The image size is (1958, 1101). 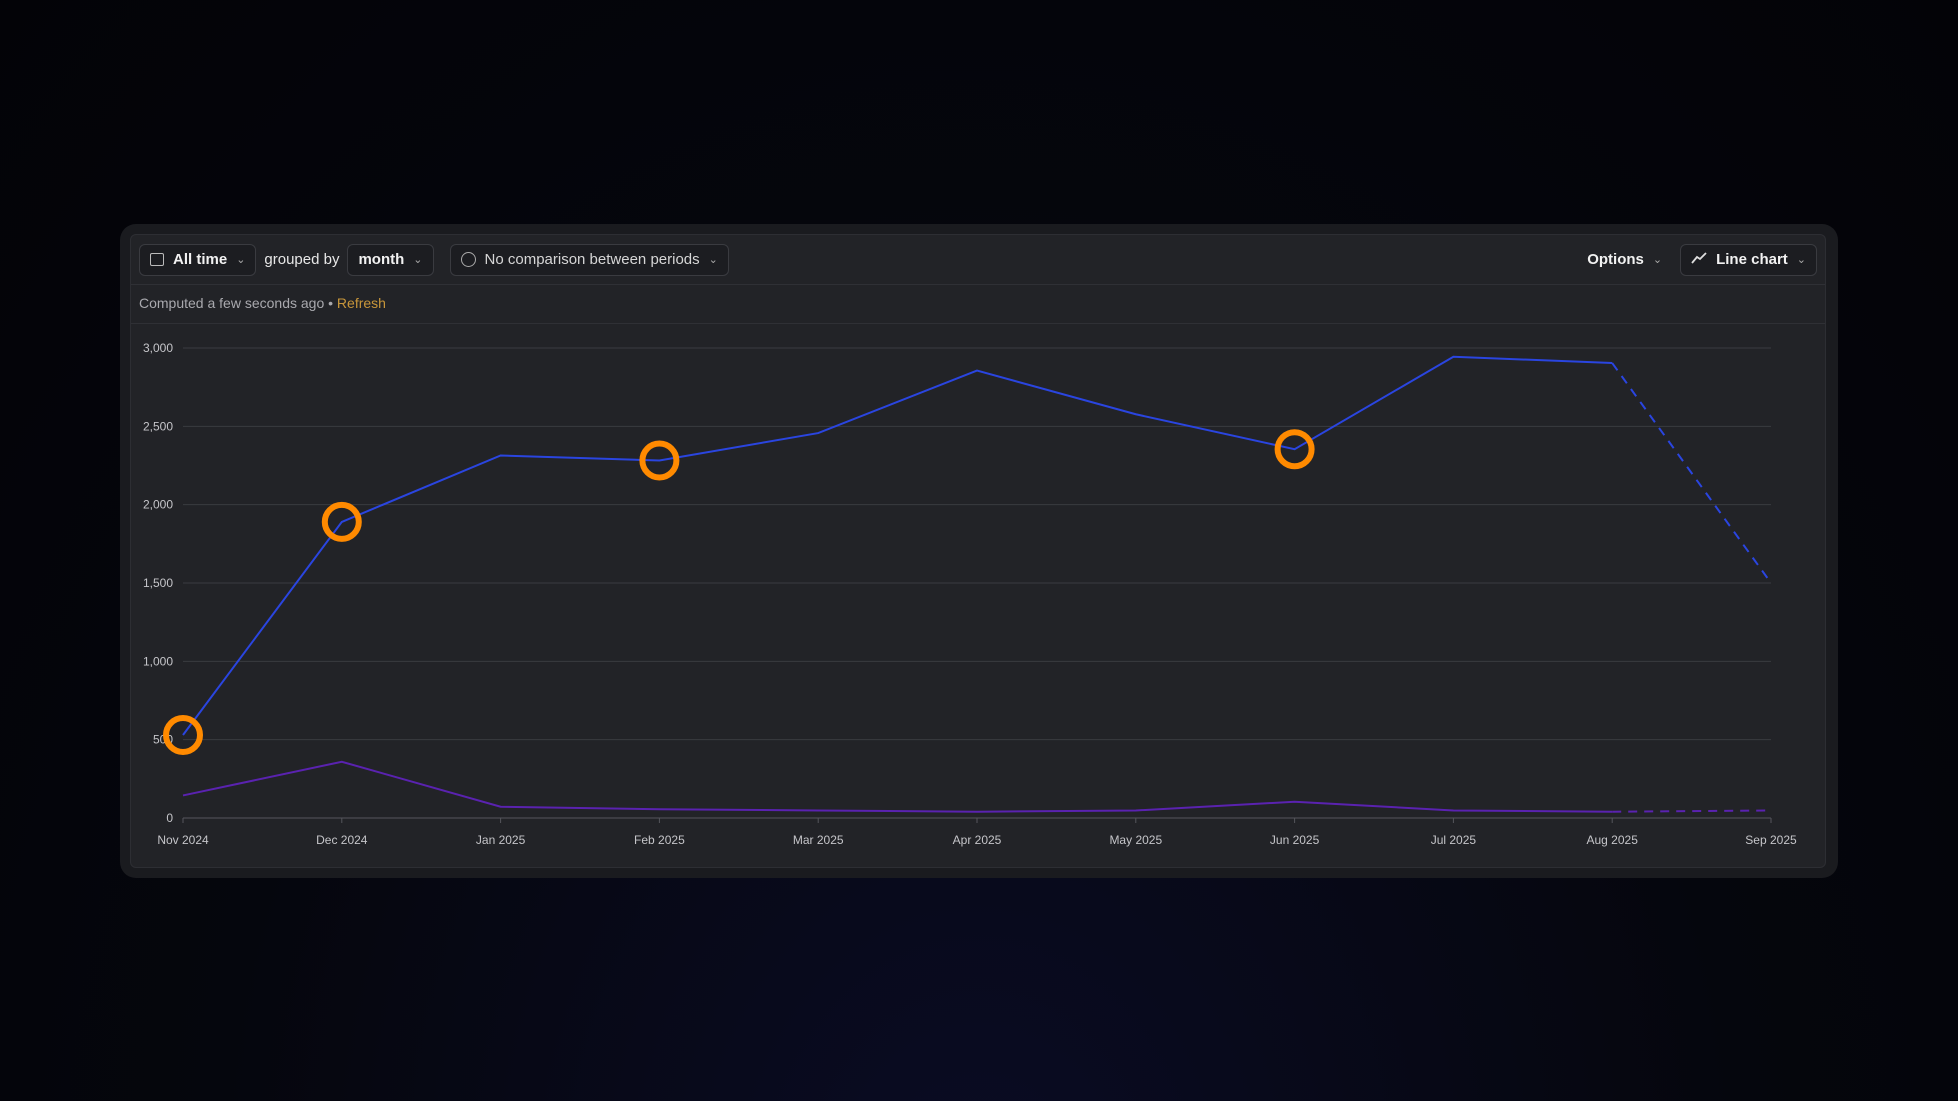 I want to click on x-tick-label: Jun 2025, so click(x=1295, y=840).